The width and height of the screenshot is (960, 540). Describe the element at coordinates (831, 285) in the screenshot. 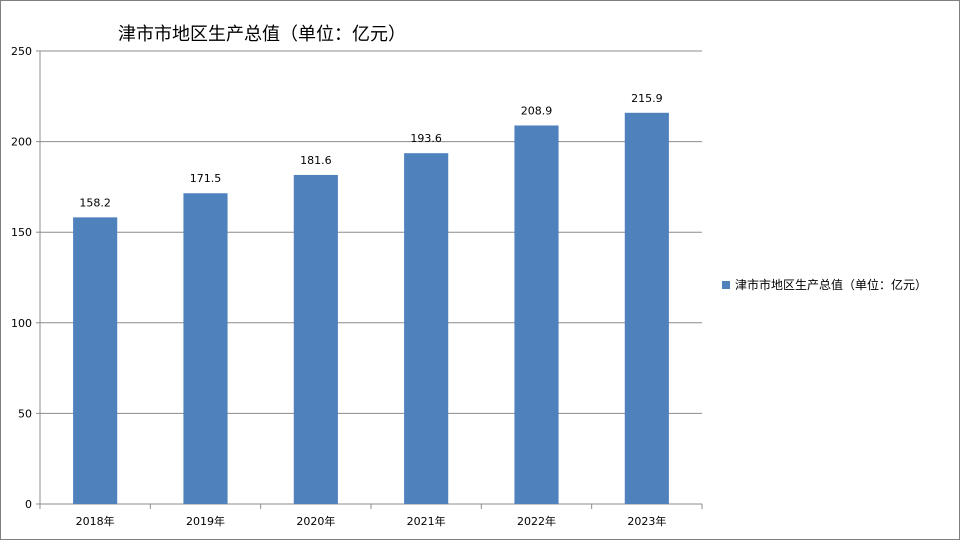

I see `legend-label: 津市市地区生产总值（单位：亿元）` at that location.